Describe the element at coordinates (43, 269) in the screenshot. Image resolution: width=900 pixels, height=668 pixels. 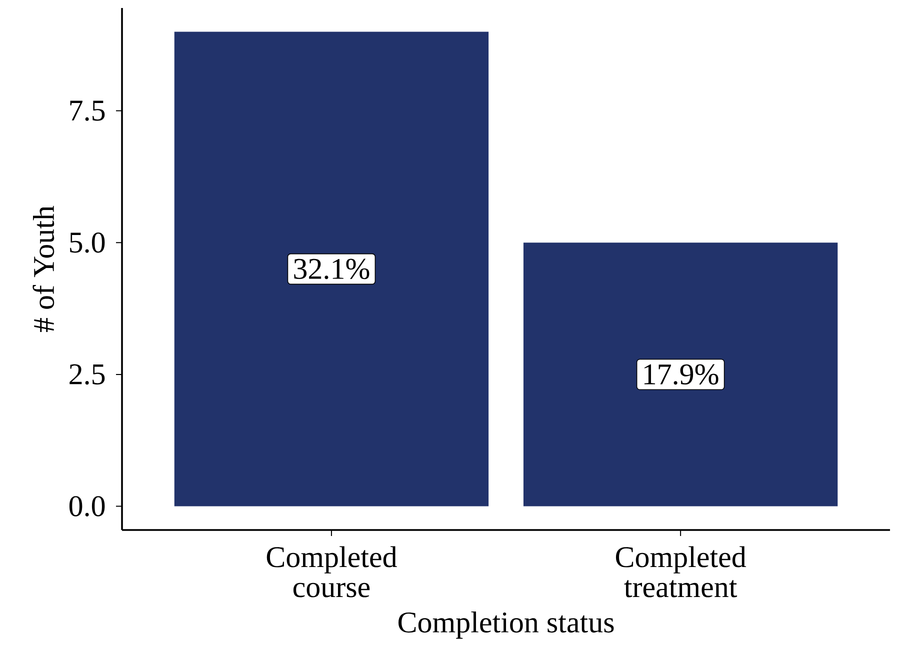
I see `y-axis-title: # of Youth` at that location.